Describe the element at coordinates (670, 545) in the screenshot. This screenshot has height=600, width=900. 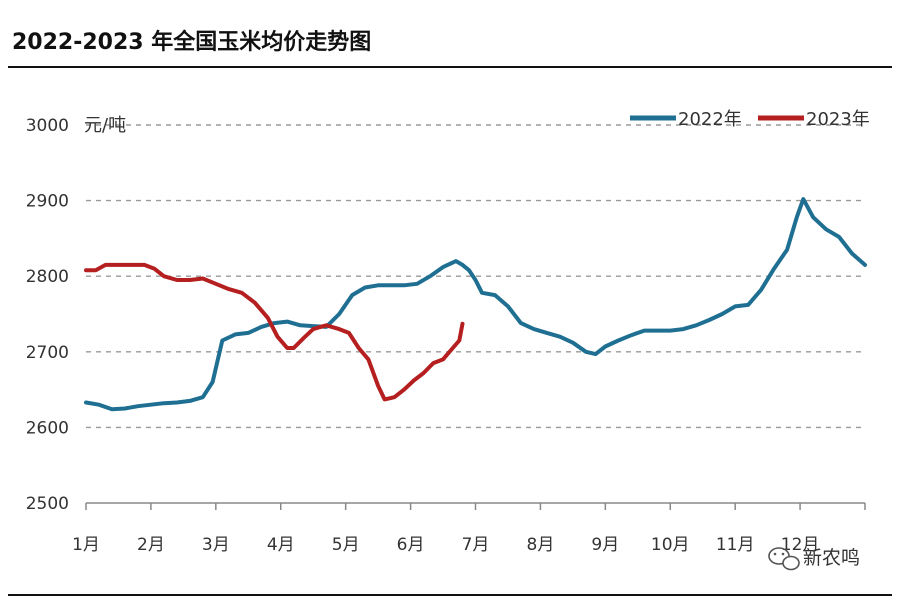
I see `x-tick-label: 10月` at that location.